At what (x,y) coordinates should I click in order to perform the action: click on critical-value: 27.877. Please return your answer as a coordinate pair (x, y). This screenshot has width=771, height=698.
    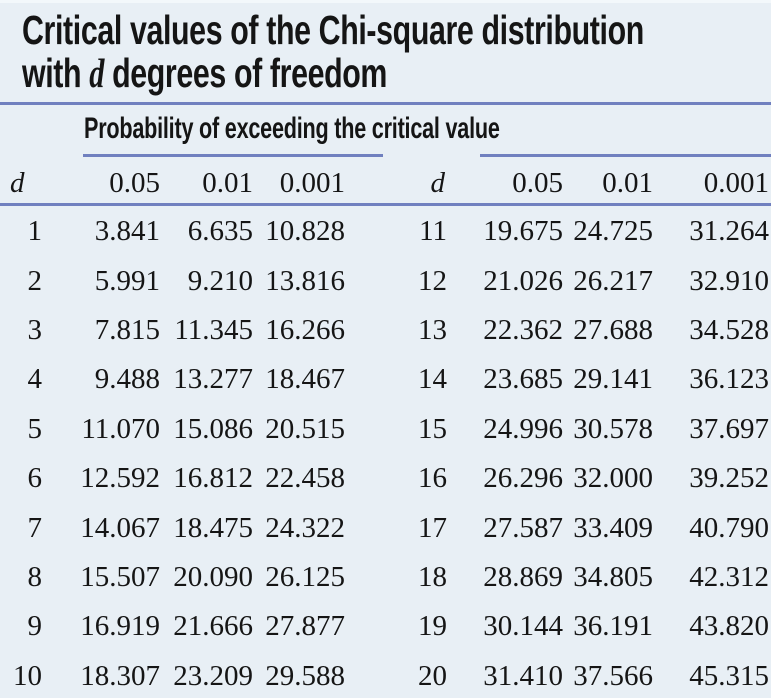
    Looking at the image, I should click on (305, 626).